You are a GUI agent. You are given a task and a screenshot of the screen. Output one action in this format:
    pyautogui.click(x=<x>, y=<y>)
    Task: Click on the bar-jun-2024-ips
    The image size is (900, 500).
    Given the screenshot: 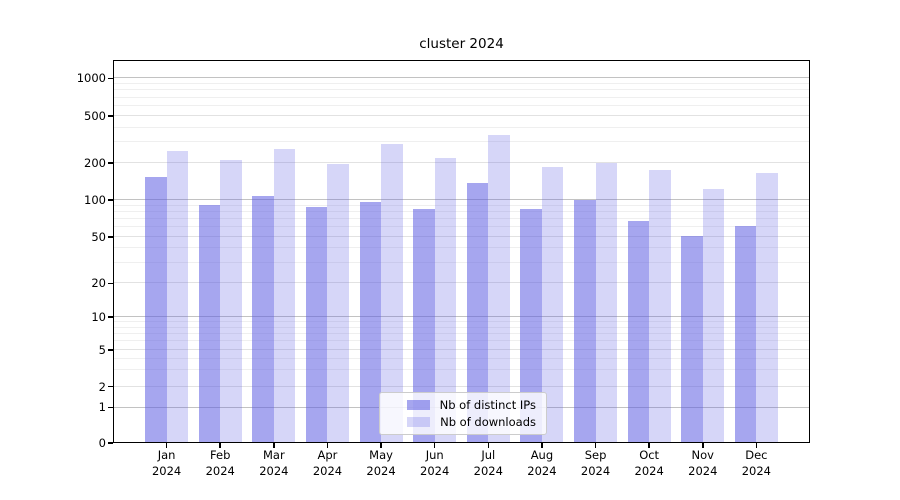 What is the action you would take?
    pyautogui.click(x=424, y=325)
    